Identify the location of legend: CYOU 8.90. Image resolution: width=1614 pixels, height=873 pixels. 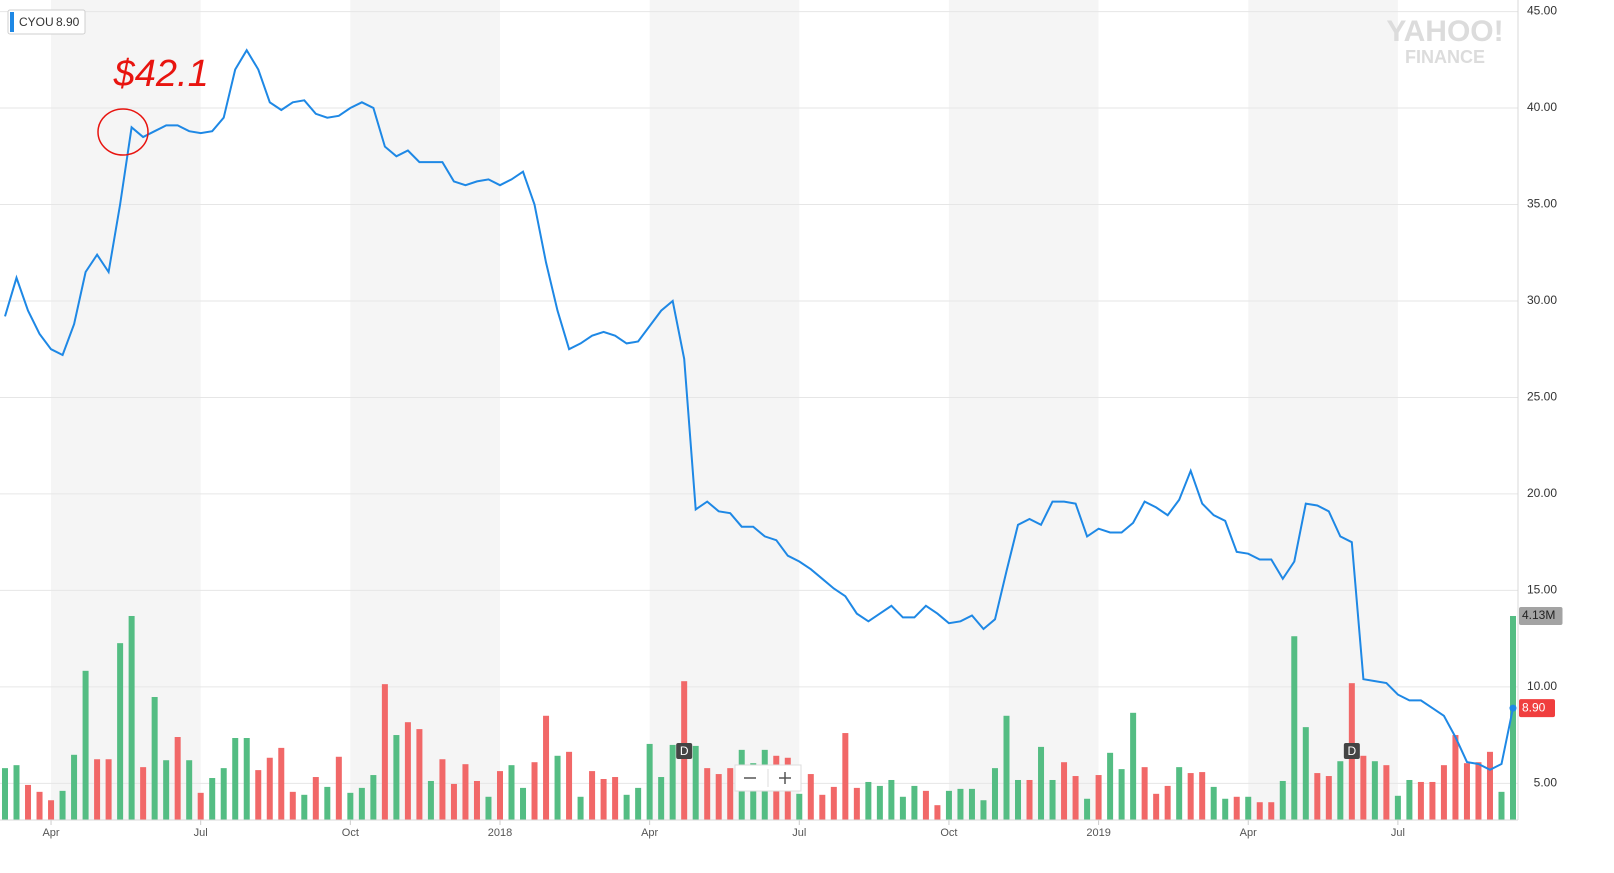
(46, 22).